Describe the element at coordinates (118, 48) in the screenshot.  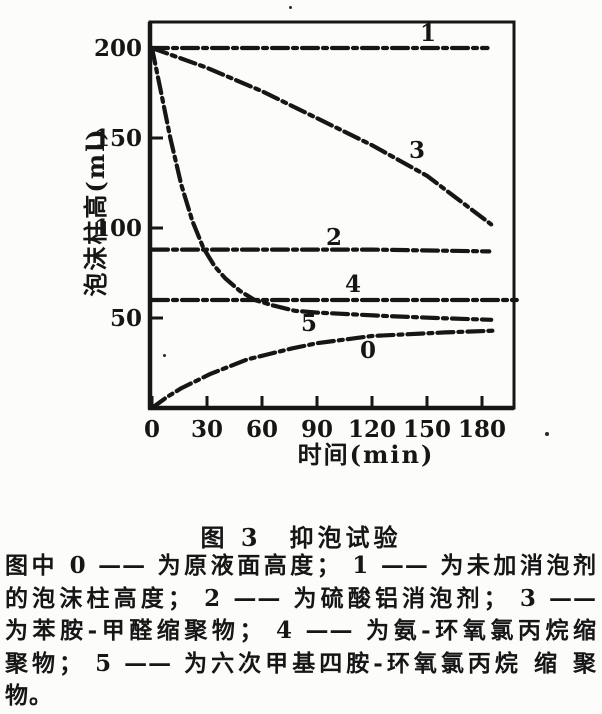
I see `y-tick-label: 200` at that location.